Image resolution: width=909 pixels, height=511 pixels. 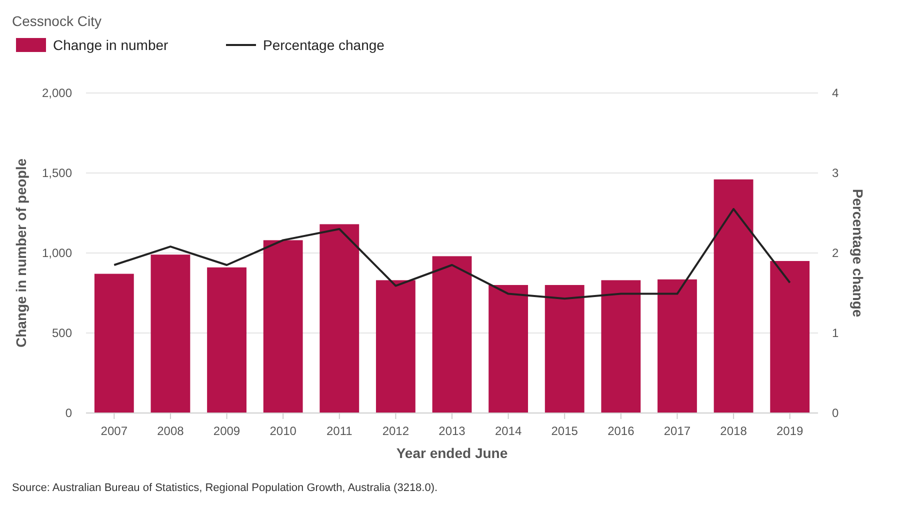 I want to click on x-tick-label: 2011, so click(x=339, y=431).